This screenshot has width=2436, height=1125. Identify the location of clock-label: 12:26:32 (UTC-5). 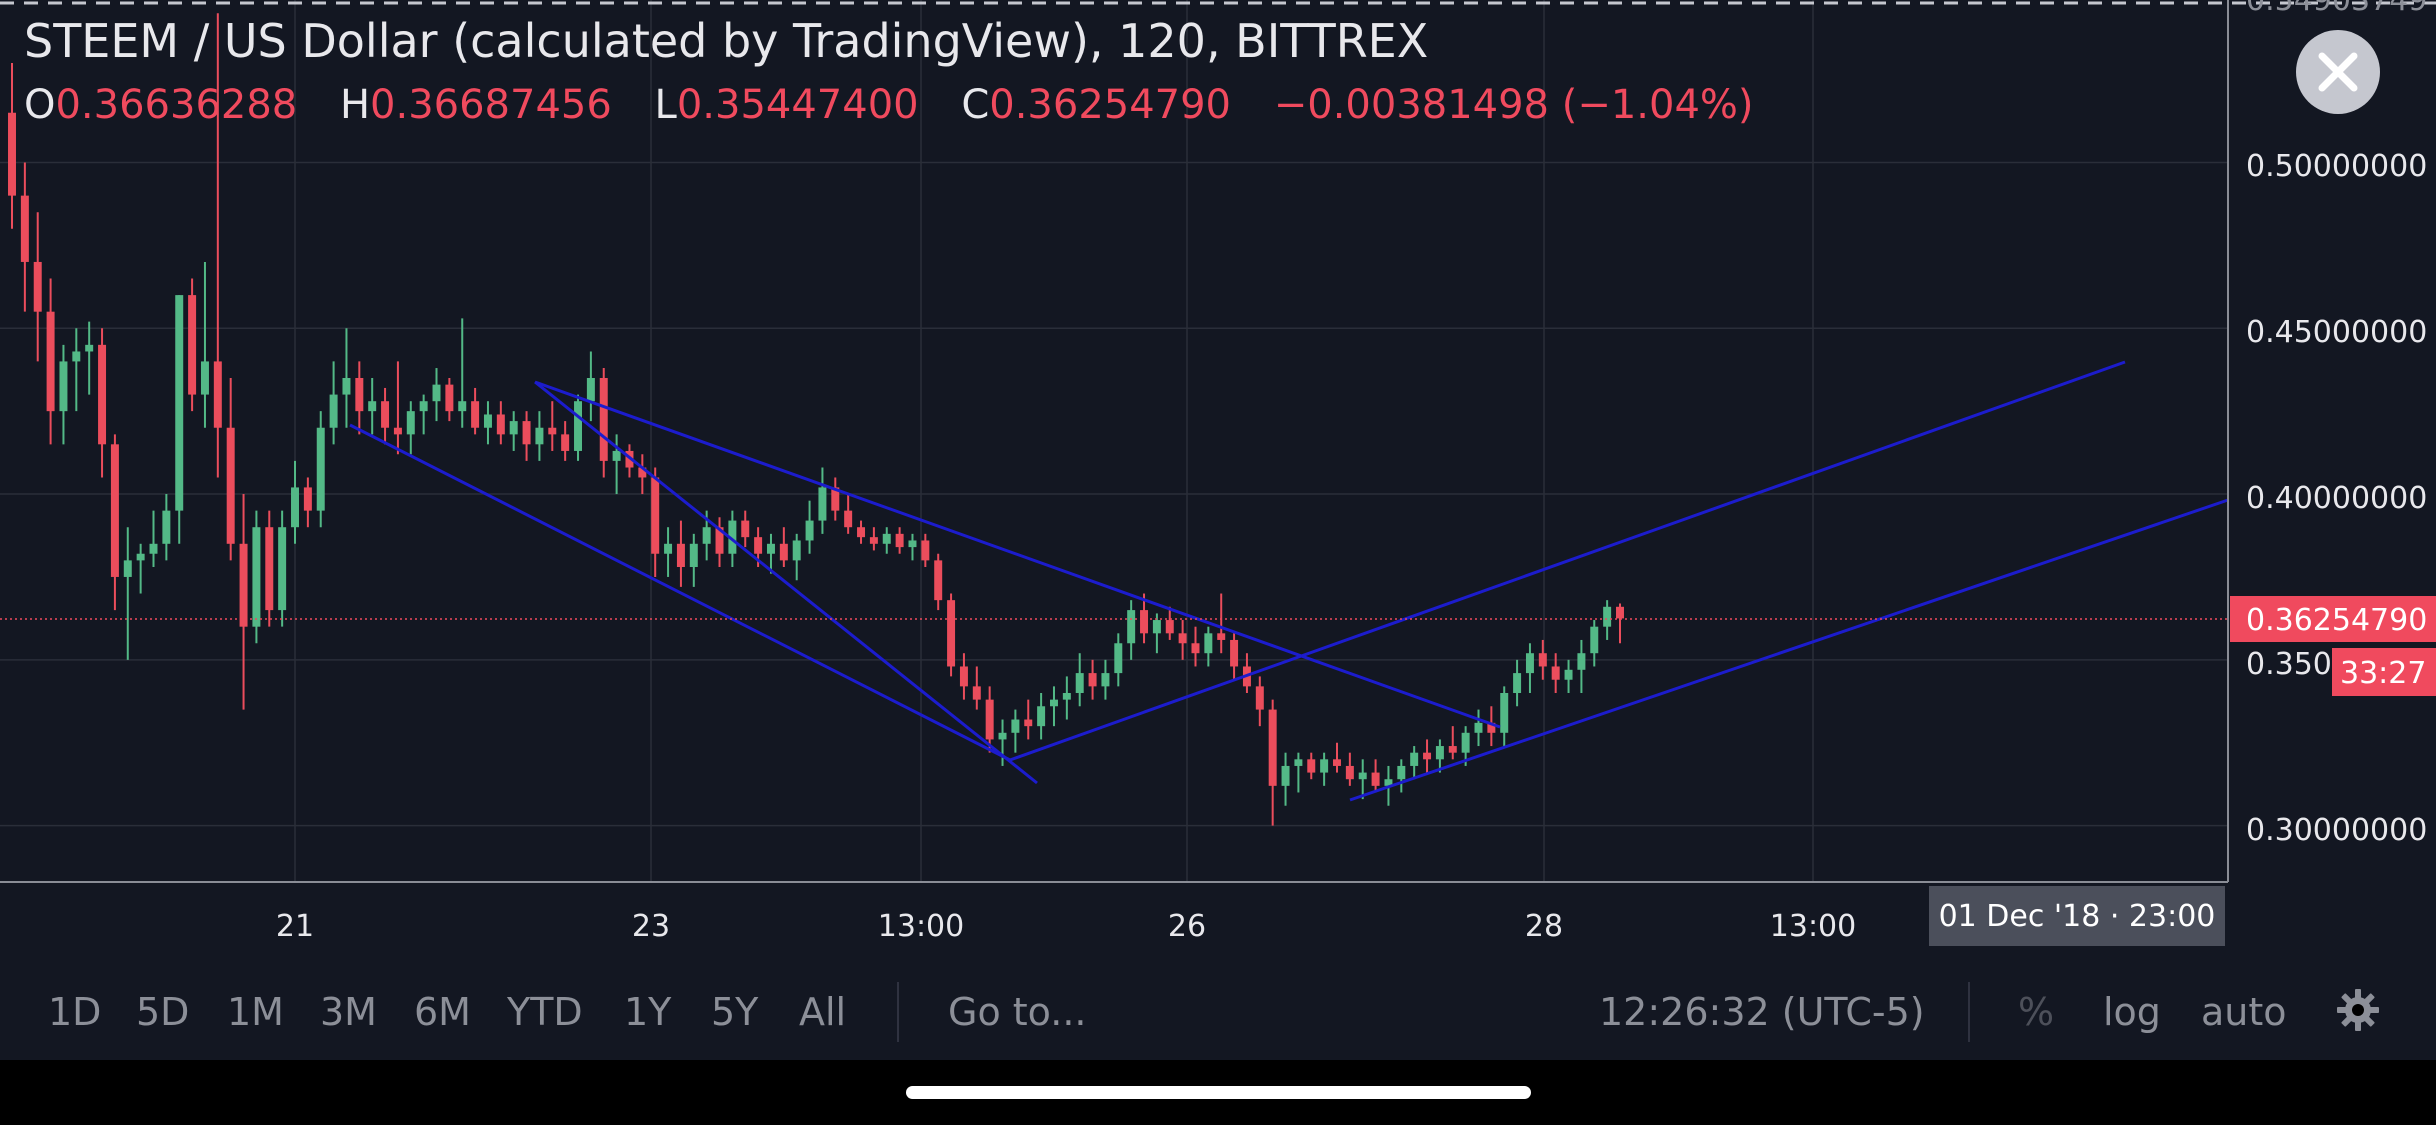
(1762, 1012).